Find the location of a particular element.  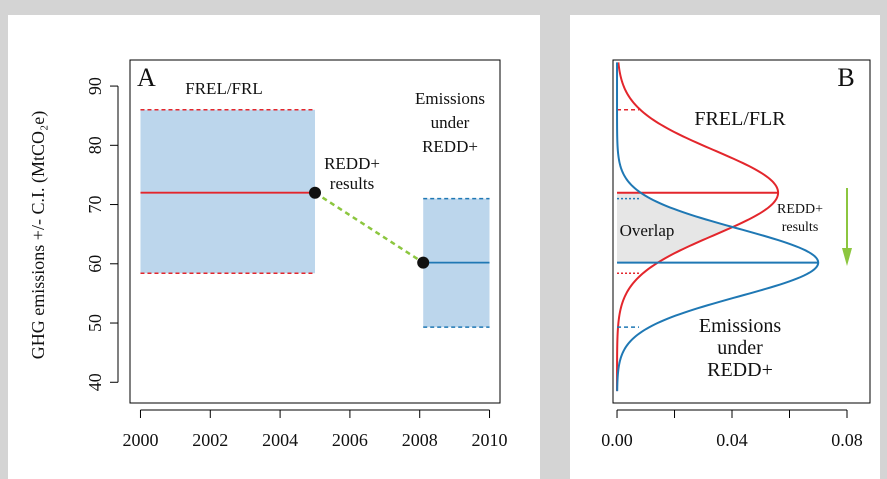

arrow-head is located at coordinates (847, 257).